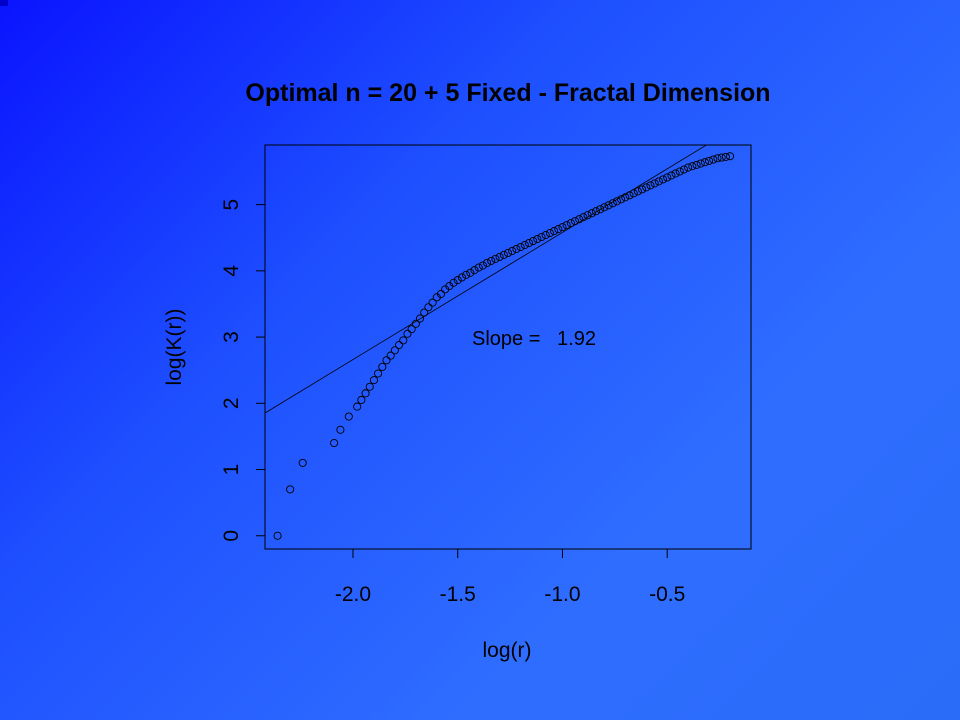  Describe the element at coordinates (243, 370) in the screenshot. I see `y-axis: 0 1 2 3 4 5` at that location.